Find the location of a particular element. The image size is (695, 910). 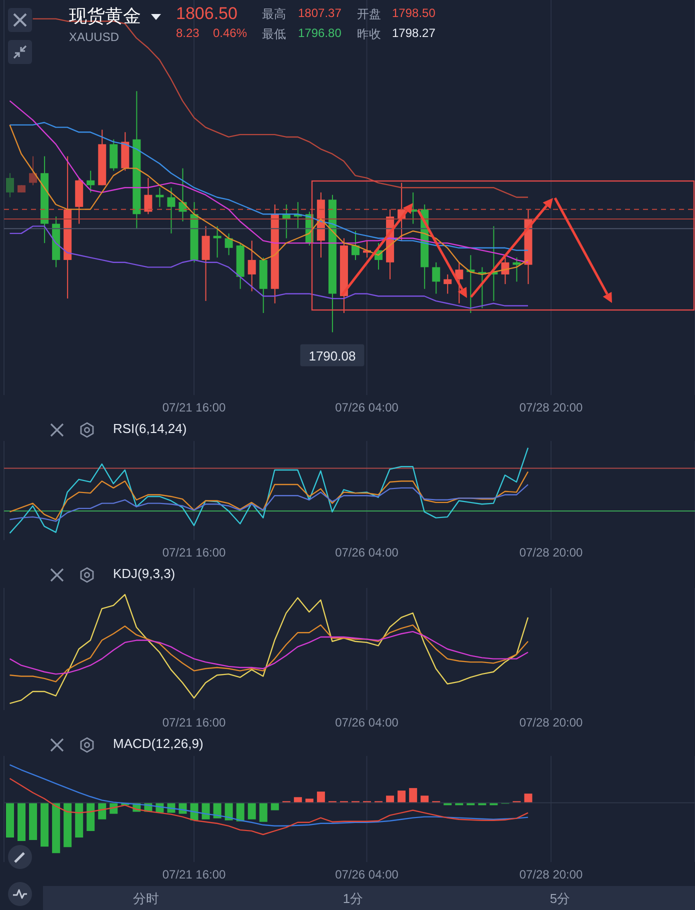

text: 1806.50 is located at coordinates (207, 14).